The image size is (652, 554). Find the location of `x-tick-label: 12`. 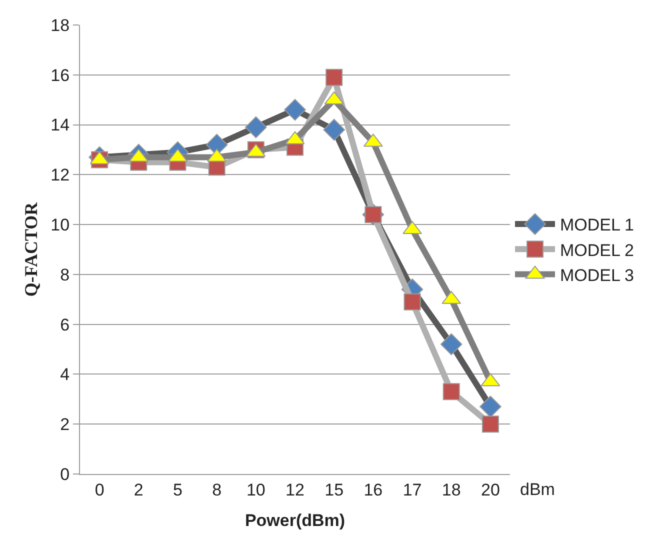

x-tick-label: 12 is located at coordinates (295, 490).